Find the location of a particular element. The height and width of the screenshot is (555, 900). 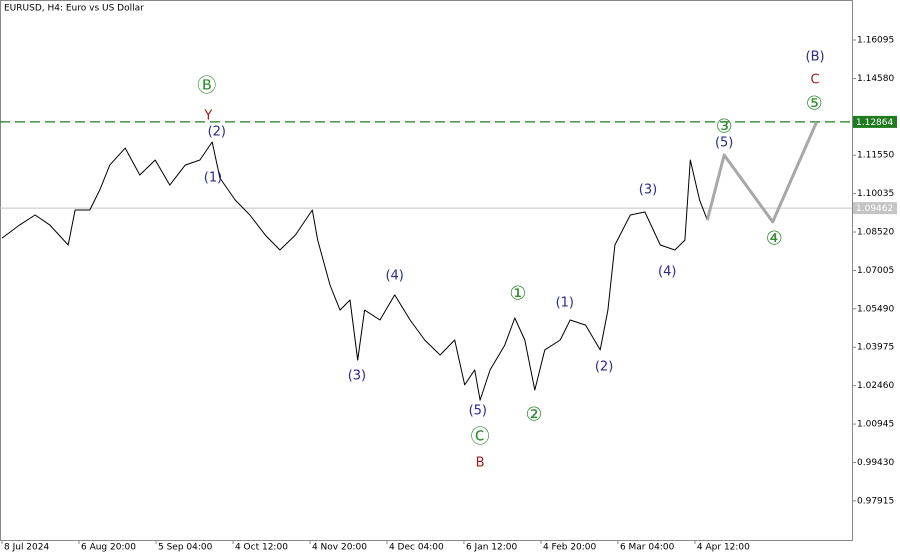

y-tick-label: 1.11550 is located at coordinates (875, 156).